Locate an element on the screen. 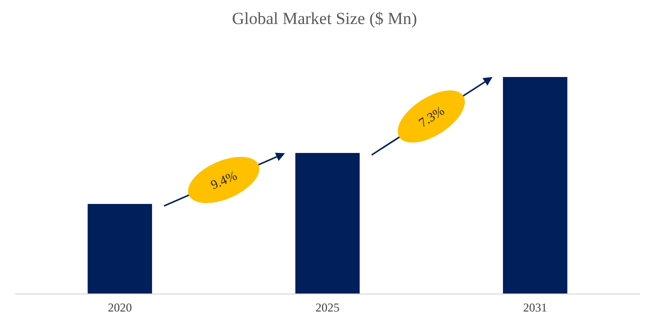 The image size is (649, 320). annotation: 9.4% is located at coordinates (224, 180).